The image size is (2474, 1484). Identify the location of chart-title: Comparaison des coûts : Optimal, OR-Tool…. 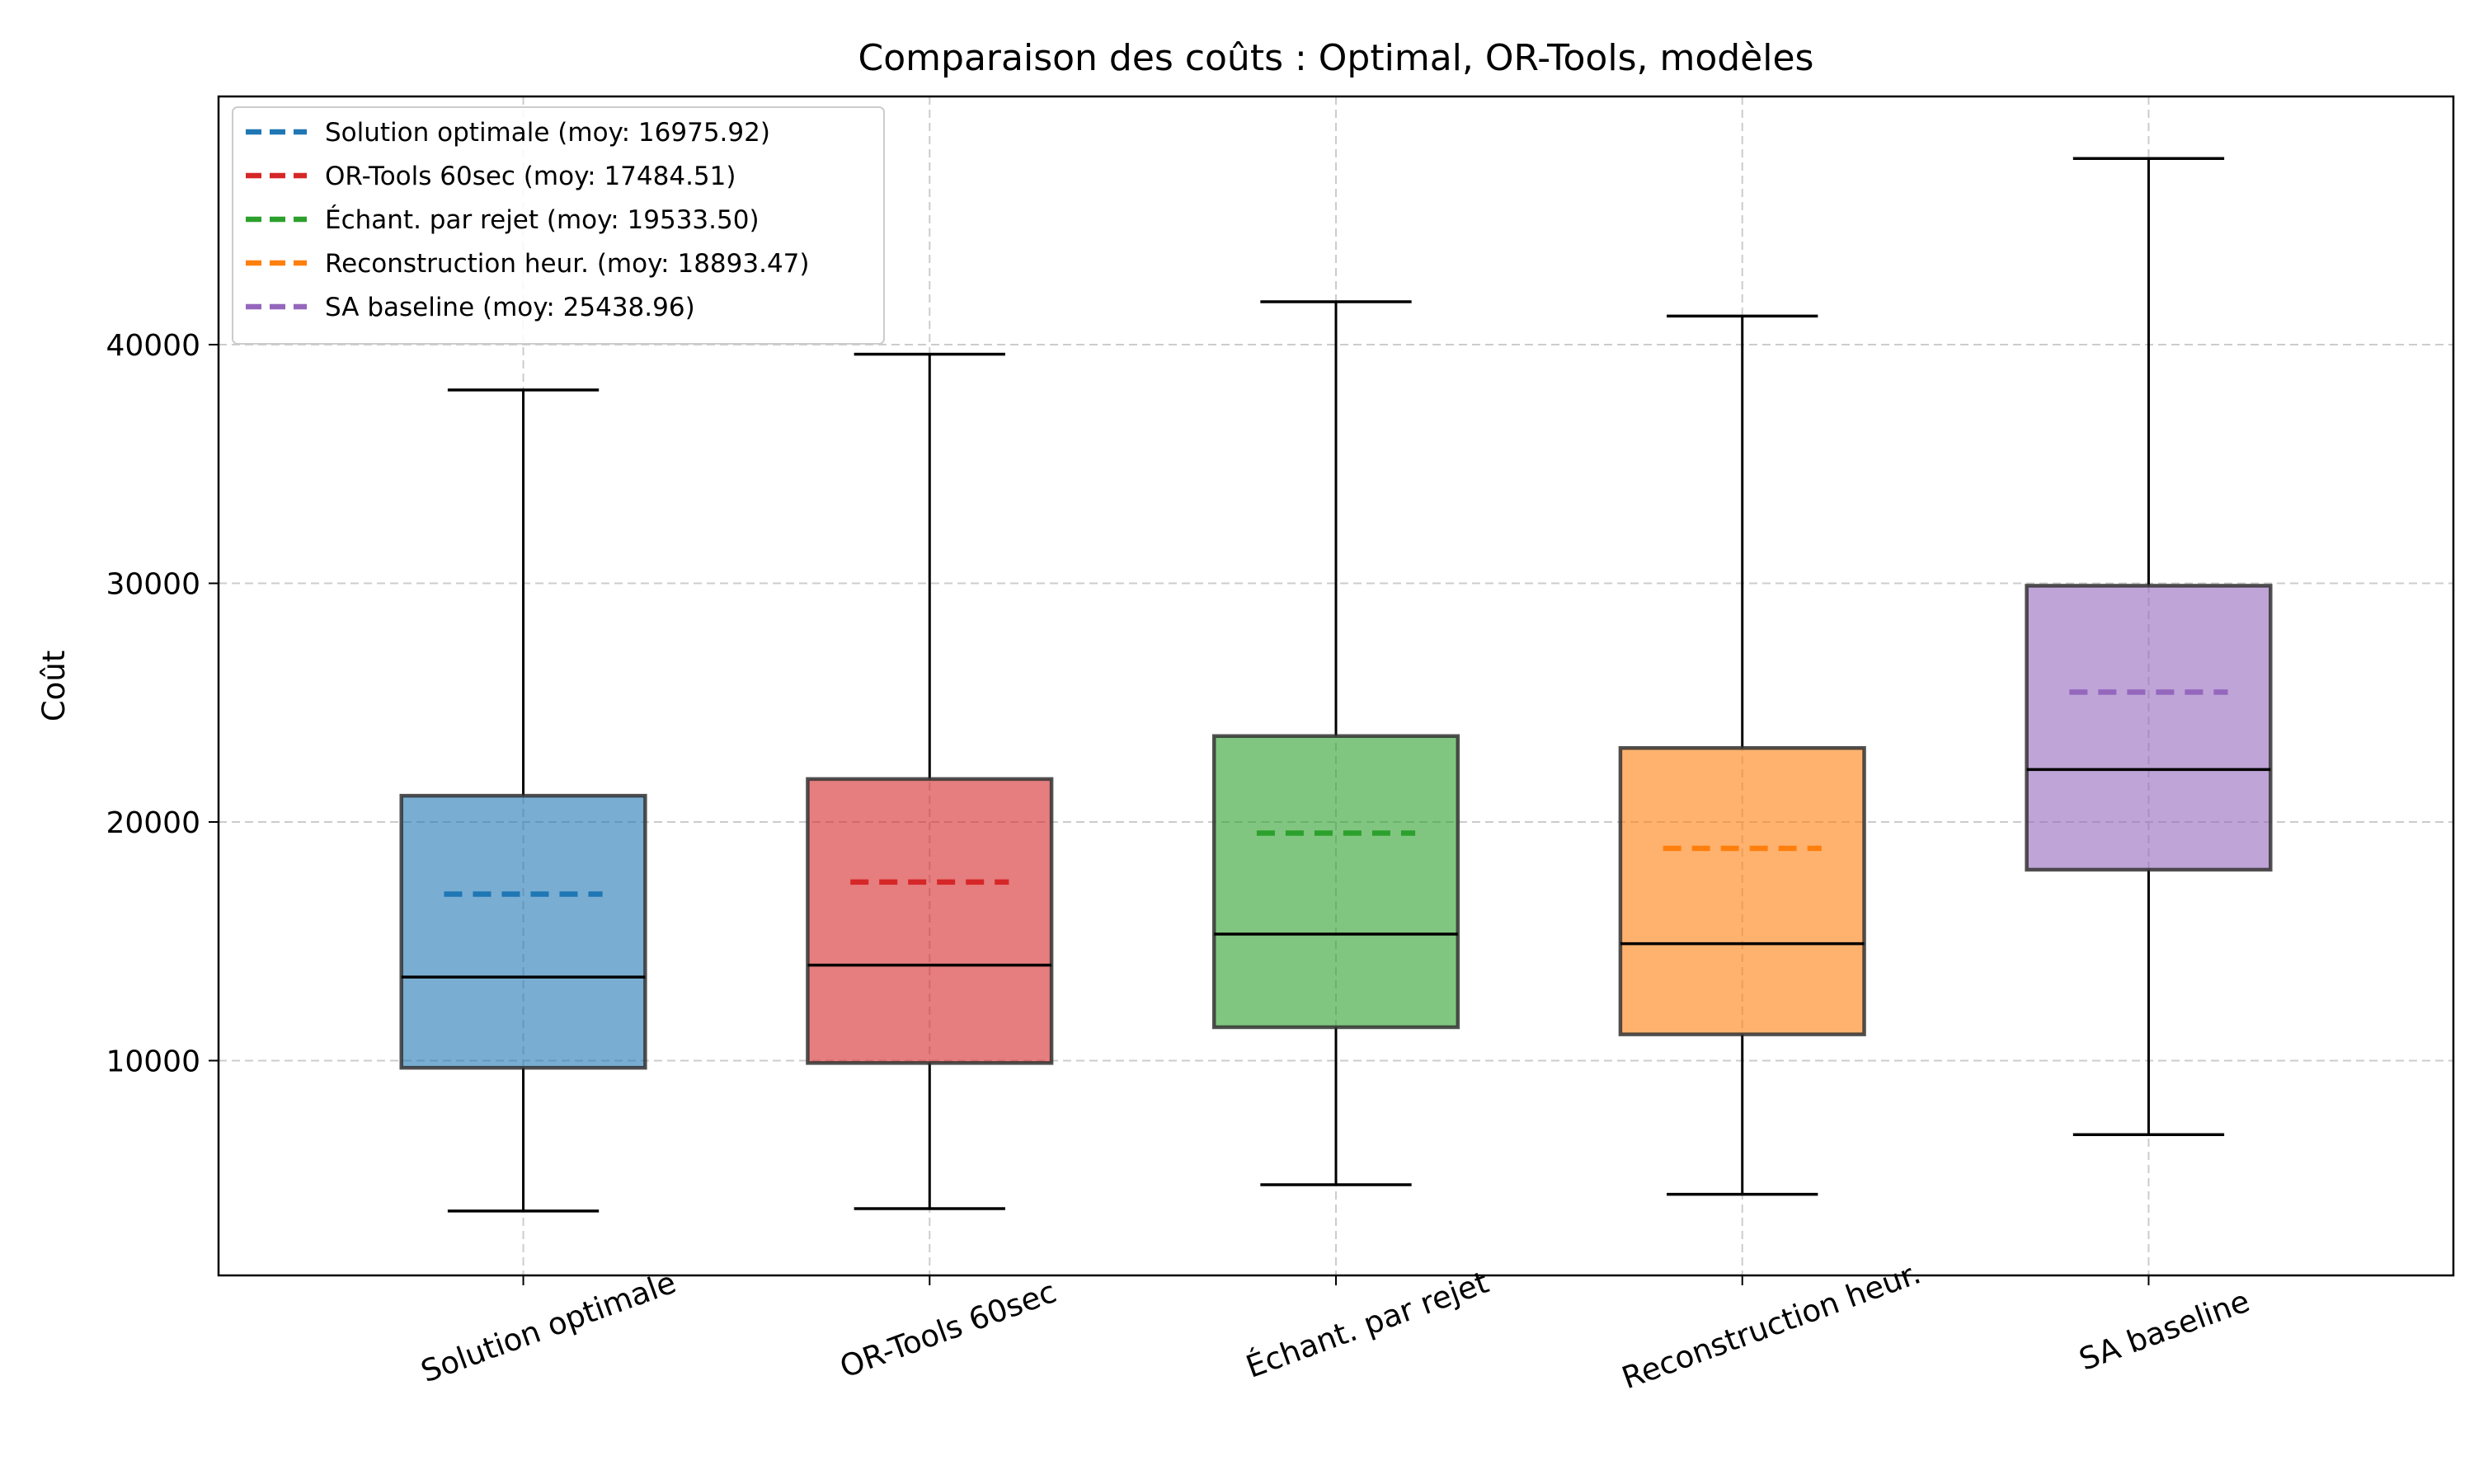
(1336, 58).